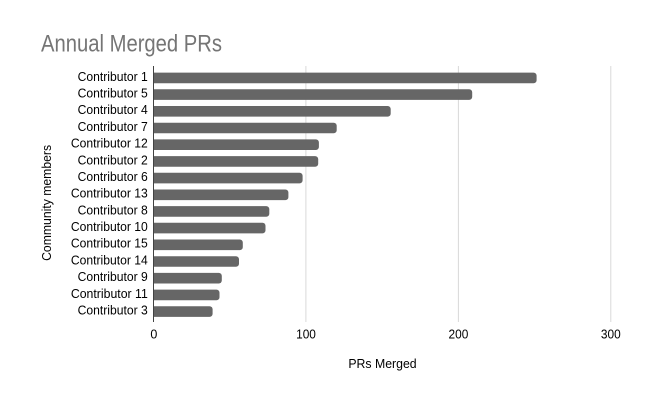 The width and height of the screenshot is (670, 417). Describe the element at coordinates (113, 93) in the screenshot. I see `svg-text: Contributor 5` at that location.